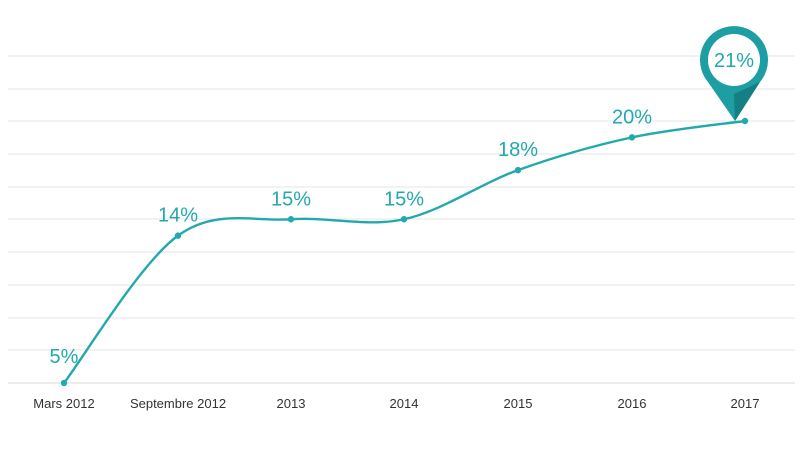 The width and height of the screenshot is (800, 450). Describe the element at coordinates (404, 403) in the screenshot. I see `x-tick-label: 2014` at that location.